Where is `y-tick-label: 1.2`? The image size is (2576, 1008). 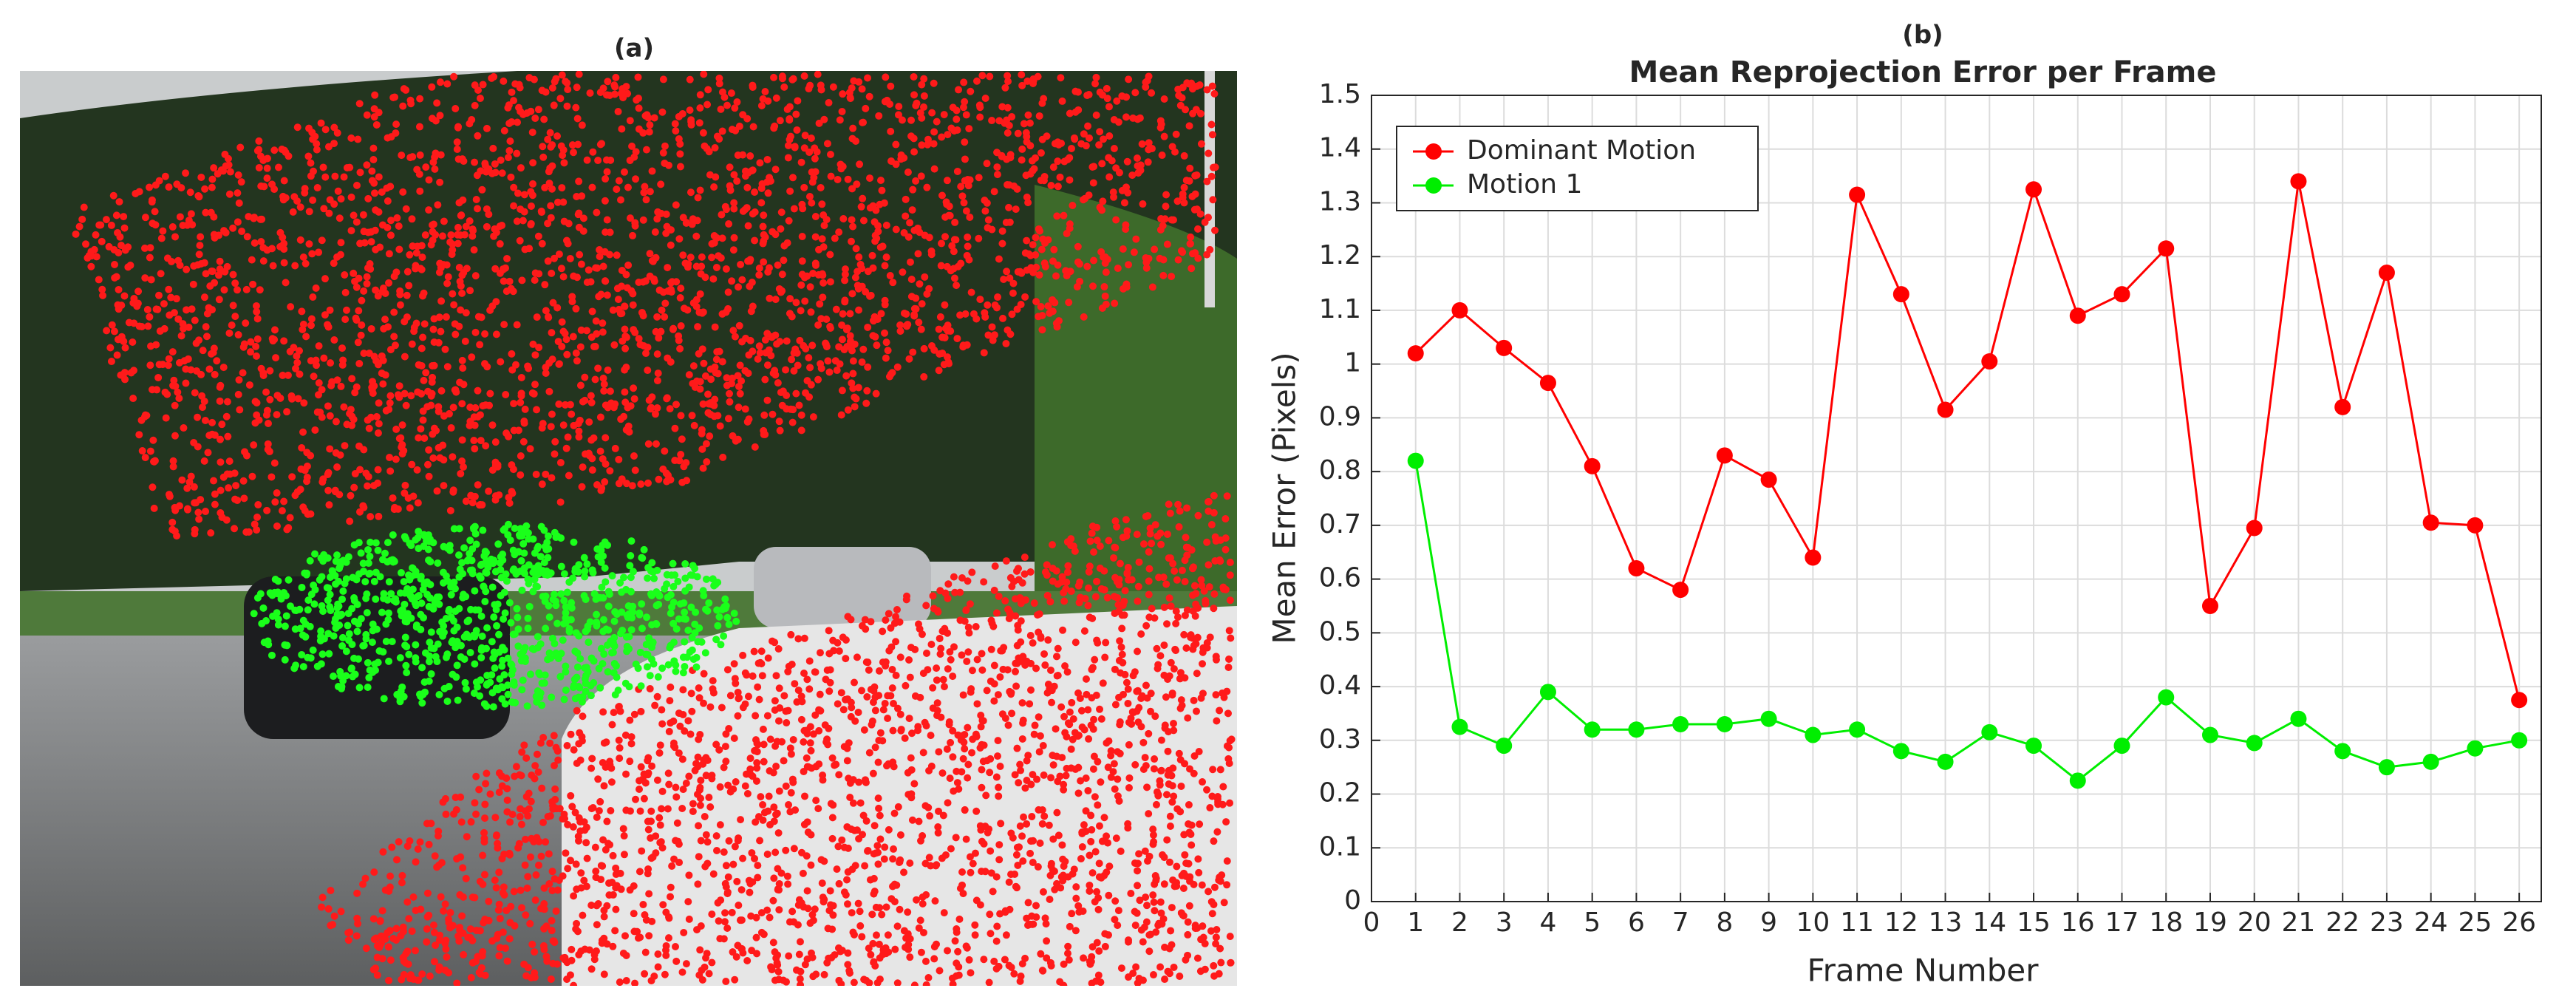
y-tick-label: 1.2 is located at coordinates (1340, 255).